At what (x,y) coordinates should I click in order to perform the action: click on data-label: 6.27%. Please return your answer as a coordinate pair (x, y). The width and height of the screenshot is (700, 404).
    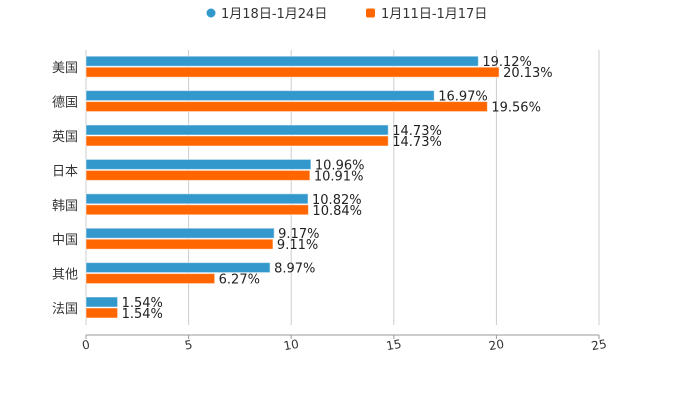
    Looking at the image, I should click on (239, 280).